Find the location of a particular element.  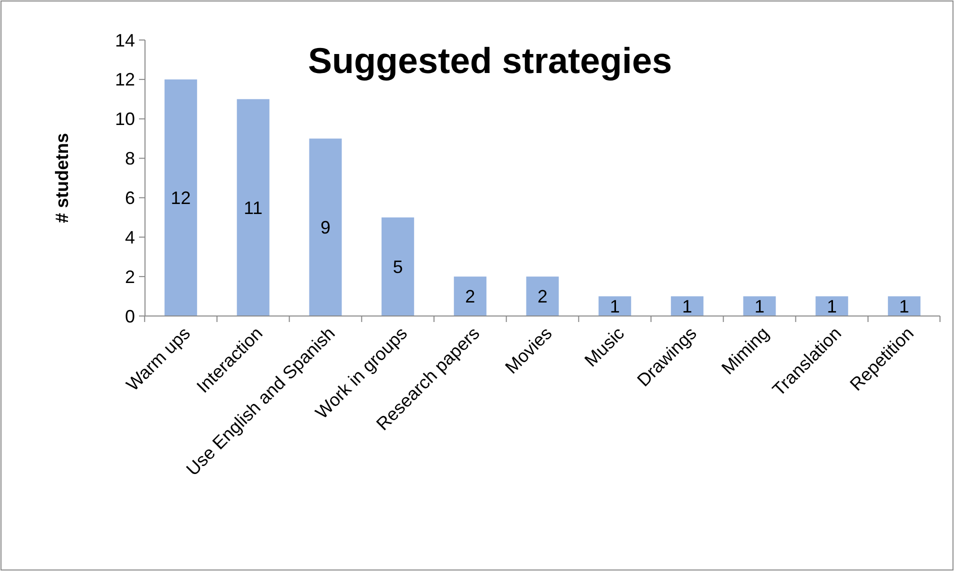

y-tick-label: 2 is located at coordinates (129, 276).